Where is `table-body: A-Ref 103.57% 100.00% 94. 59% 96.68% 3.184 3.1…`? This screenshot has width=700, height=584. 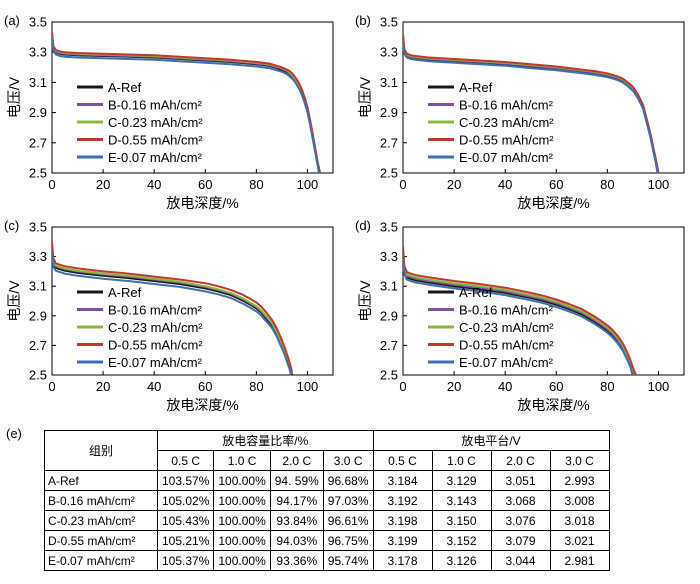 table-body: A-Ref 103.57% 100.00% 94. 59% 96.68% 3.184 3.1… is located at coordinates (327, 520).